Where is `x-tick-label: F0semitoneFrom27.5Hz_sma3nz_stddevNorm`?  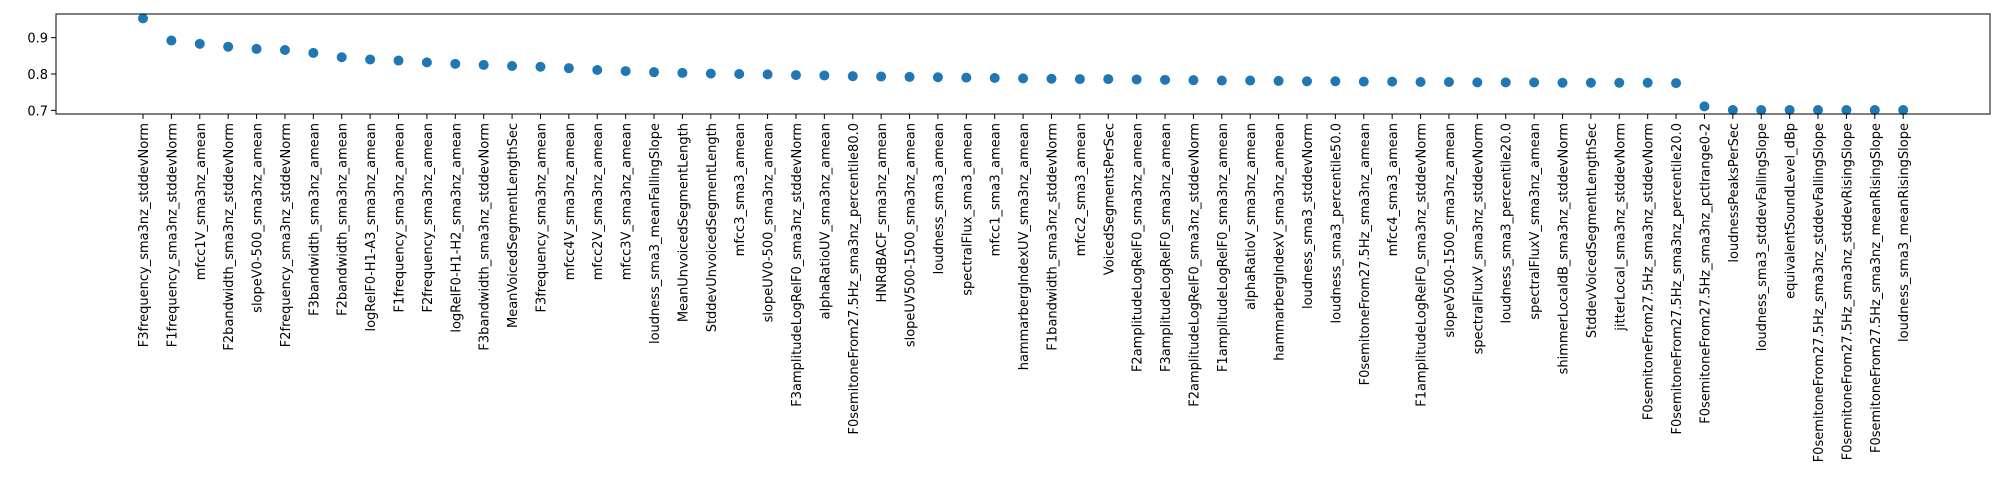 x-tick-label: F0semitoneFrom27.5Hz_sma3nz_stddevNorm is located at coordinates (1649, 271).